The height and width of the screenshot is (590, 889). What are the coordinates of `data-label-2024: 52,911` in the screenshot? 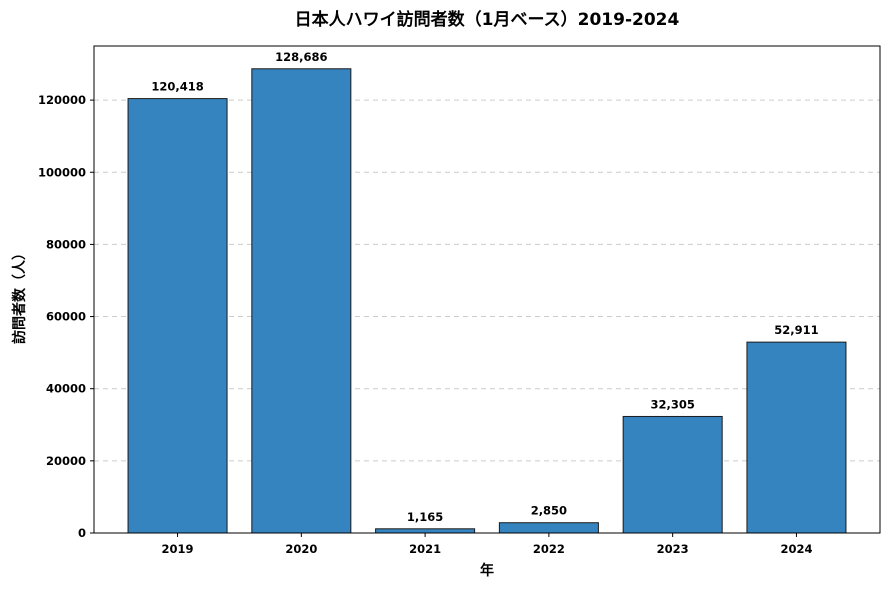 It's located at (796, 330).